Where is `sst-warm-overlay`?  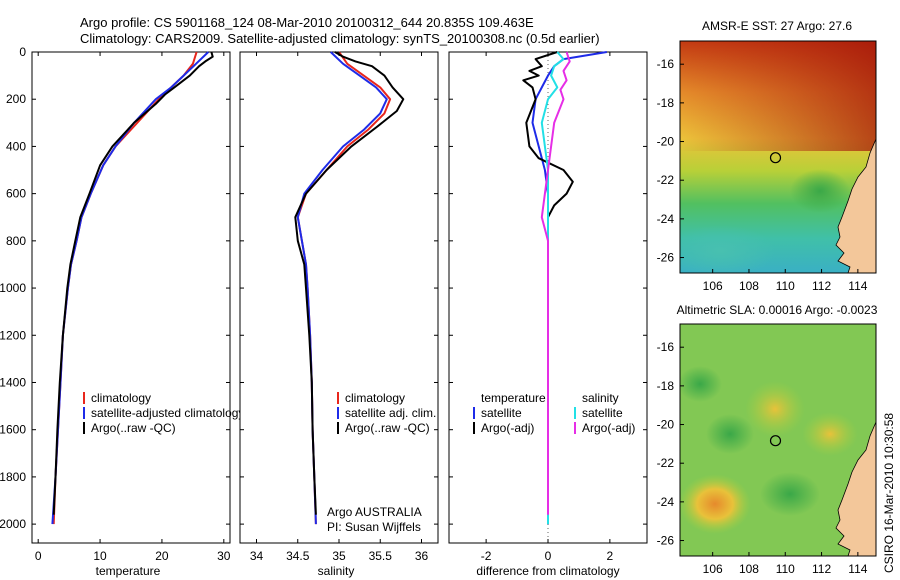
sst-warm-overlay is located at coordinates (778, 96).